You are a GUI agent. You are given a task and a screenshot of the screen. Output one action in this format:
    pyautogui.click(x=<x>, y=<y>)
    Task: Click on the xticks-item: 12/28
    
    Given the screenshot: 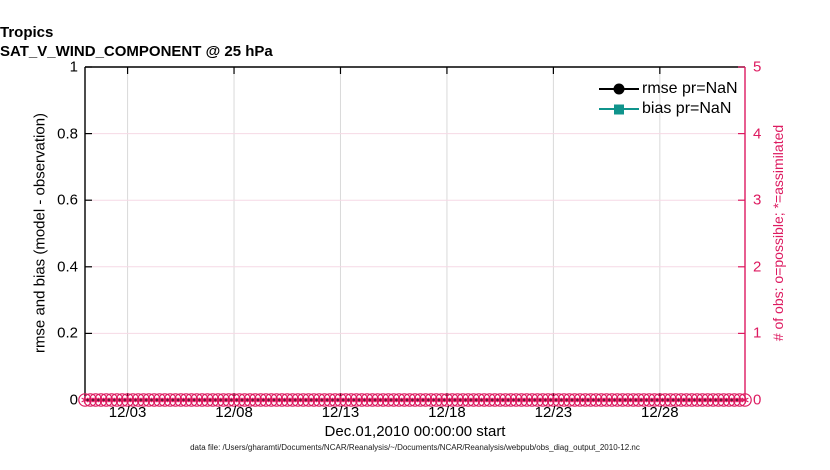 What is the action you would take?
    pyautogui.click(x=660, y=412)
    